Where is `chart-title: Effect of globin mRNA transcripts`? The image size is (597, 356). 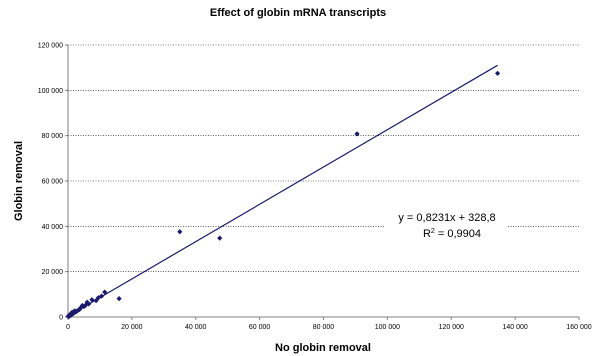 chart-title: Effect of globin mRNA transcripts is located at coordinates (298, 13).